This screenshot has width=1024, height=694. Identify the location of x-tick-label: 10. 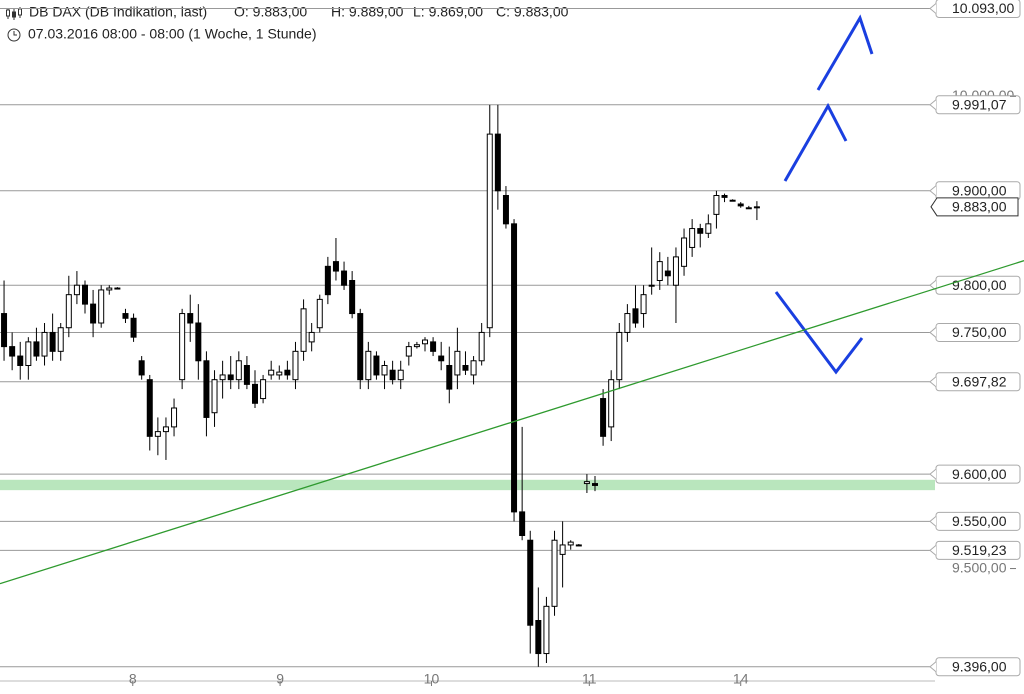
(432, 679).